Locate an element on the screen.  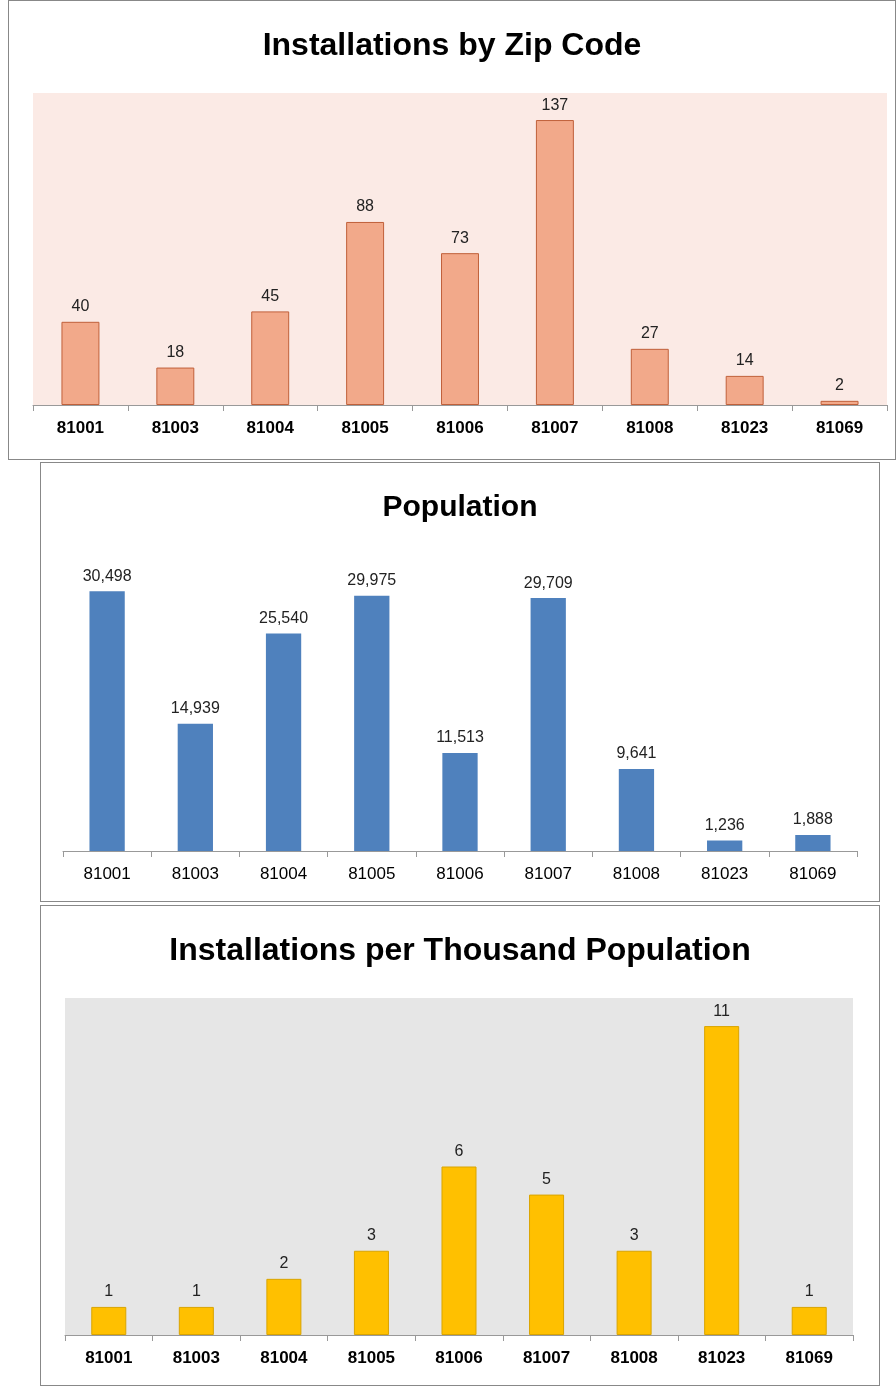
data-label: 40 is located at coordinates (80, 306).